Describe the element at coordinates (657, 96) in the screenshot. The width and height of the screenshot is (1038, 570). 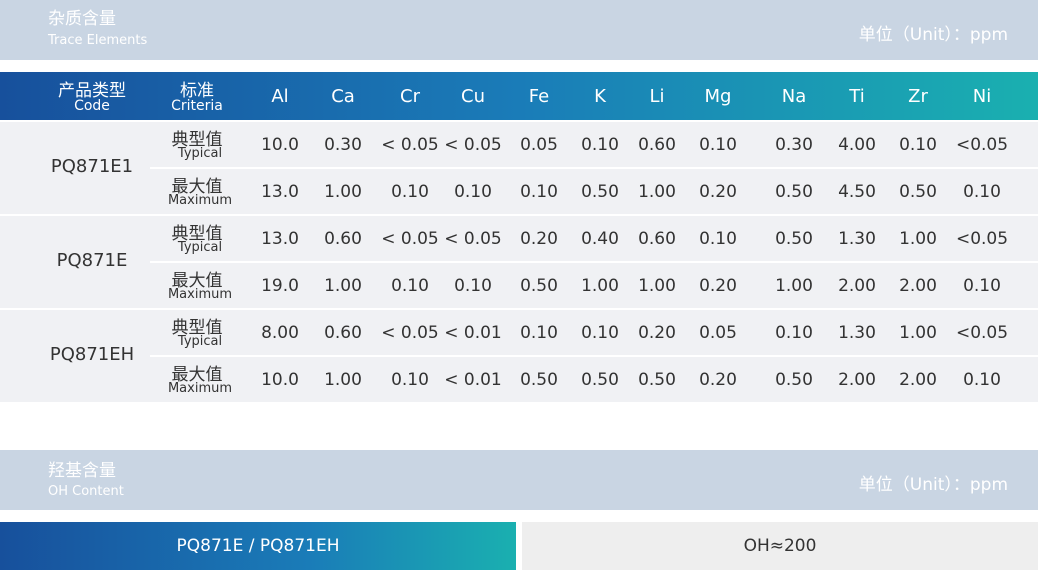
I see `header-element: Li` at that location.